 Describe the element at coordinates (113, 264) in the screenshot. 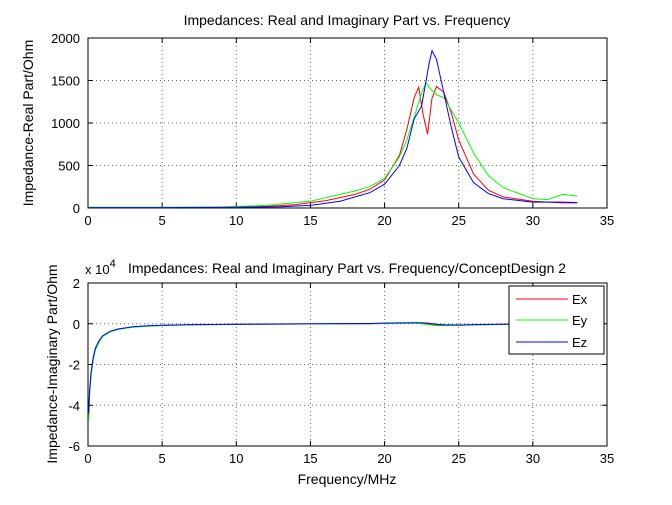

I see `y-exponent-power: 4` at that location.